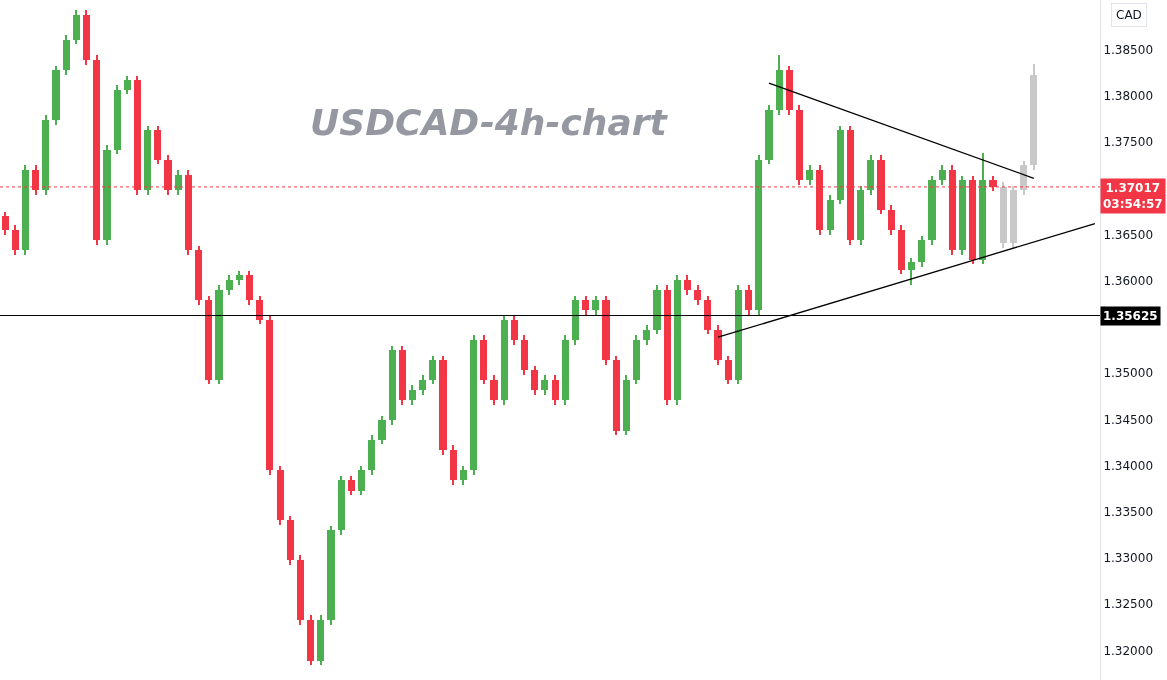 Image resolution: width=1167 pixels, height=680 pixels. I want to click on y-tick-label: 1.34500, so click(1128, 419).